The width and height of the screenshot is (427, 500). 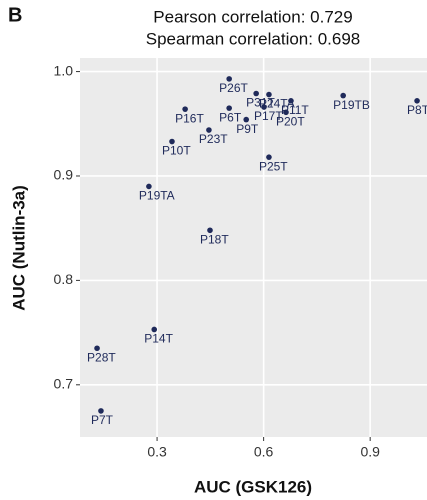 What do you see at coordinates (15, 15) in the screenshot?
I see `panel-label: B` at bounding box center [15, 15].